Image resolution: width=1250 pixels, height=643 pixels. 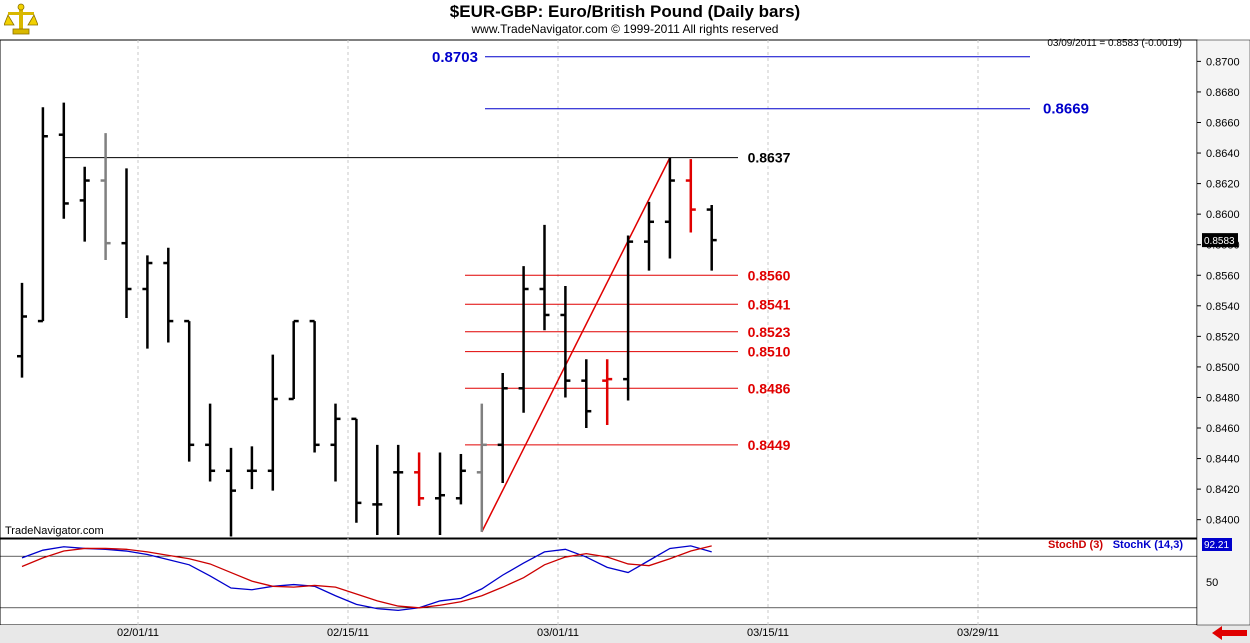 I want to click on price-axis-band, so click(x=1223, y=332).